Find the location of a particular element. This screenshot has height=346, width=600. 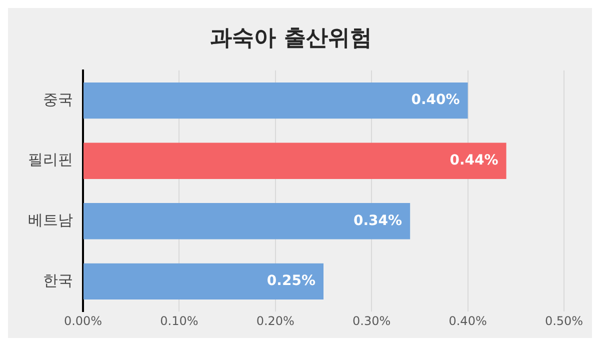

data-label: 0.34% is located at coordinates (378, 220).